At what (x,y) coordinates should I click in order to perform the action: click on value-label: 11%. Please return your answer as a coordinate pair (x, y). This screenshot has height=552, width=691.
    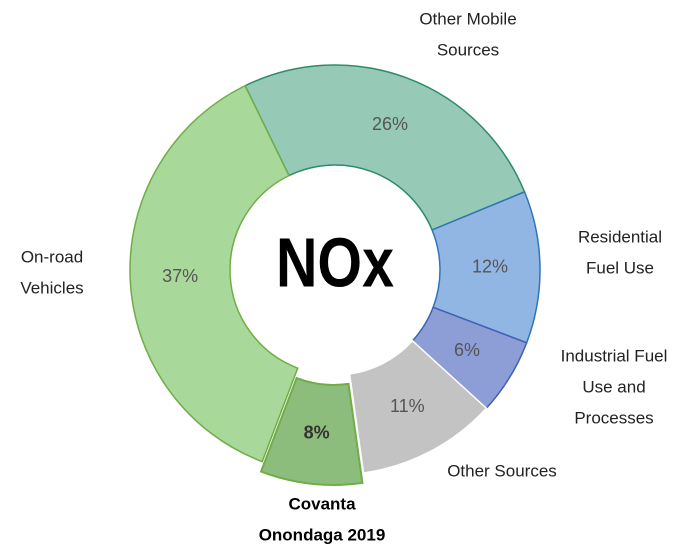
    Looking at the image, I should click on (407, 406).